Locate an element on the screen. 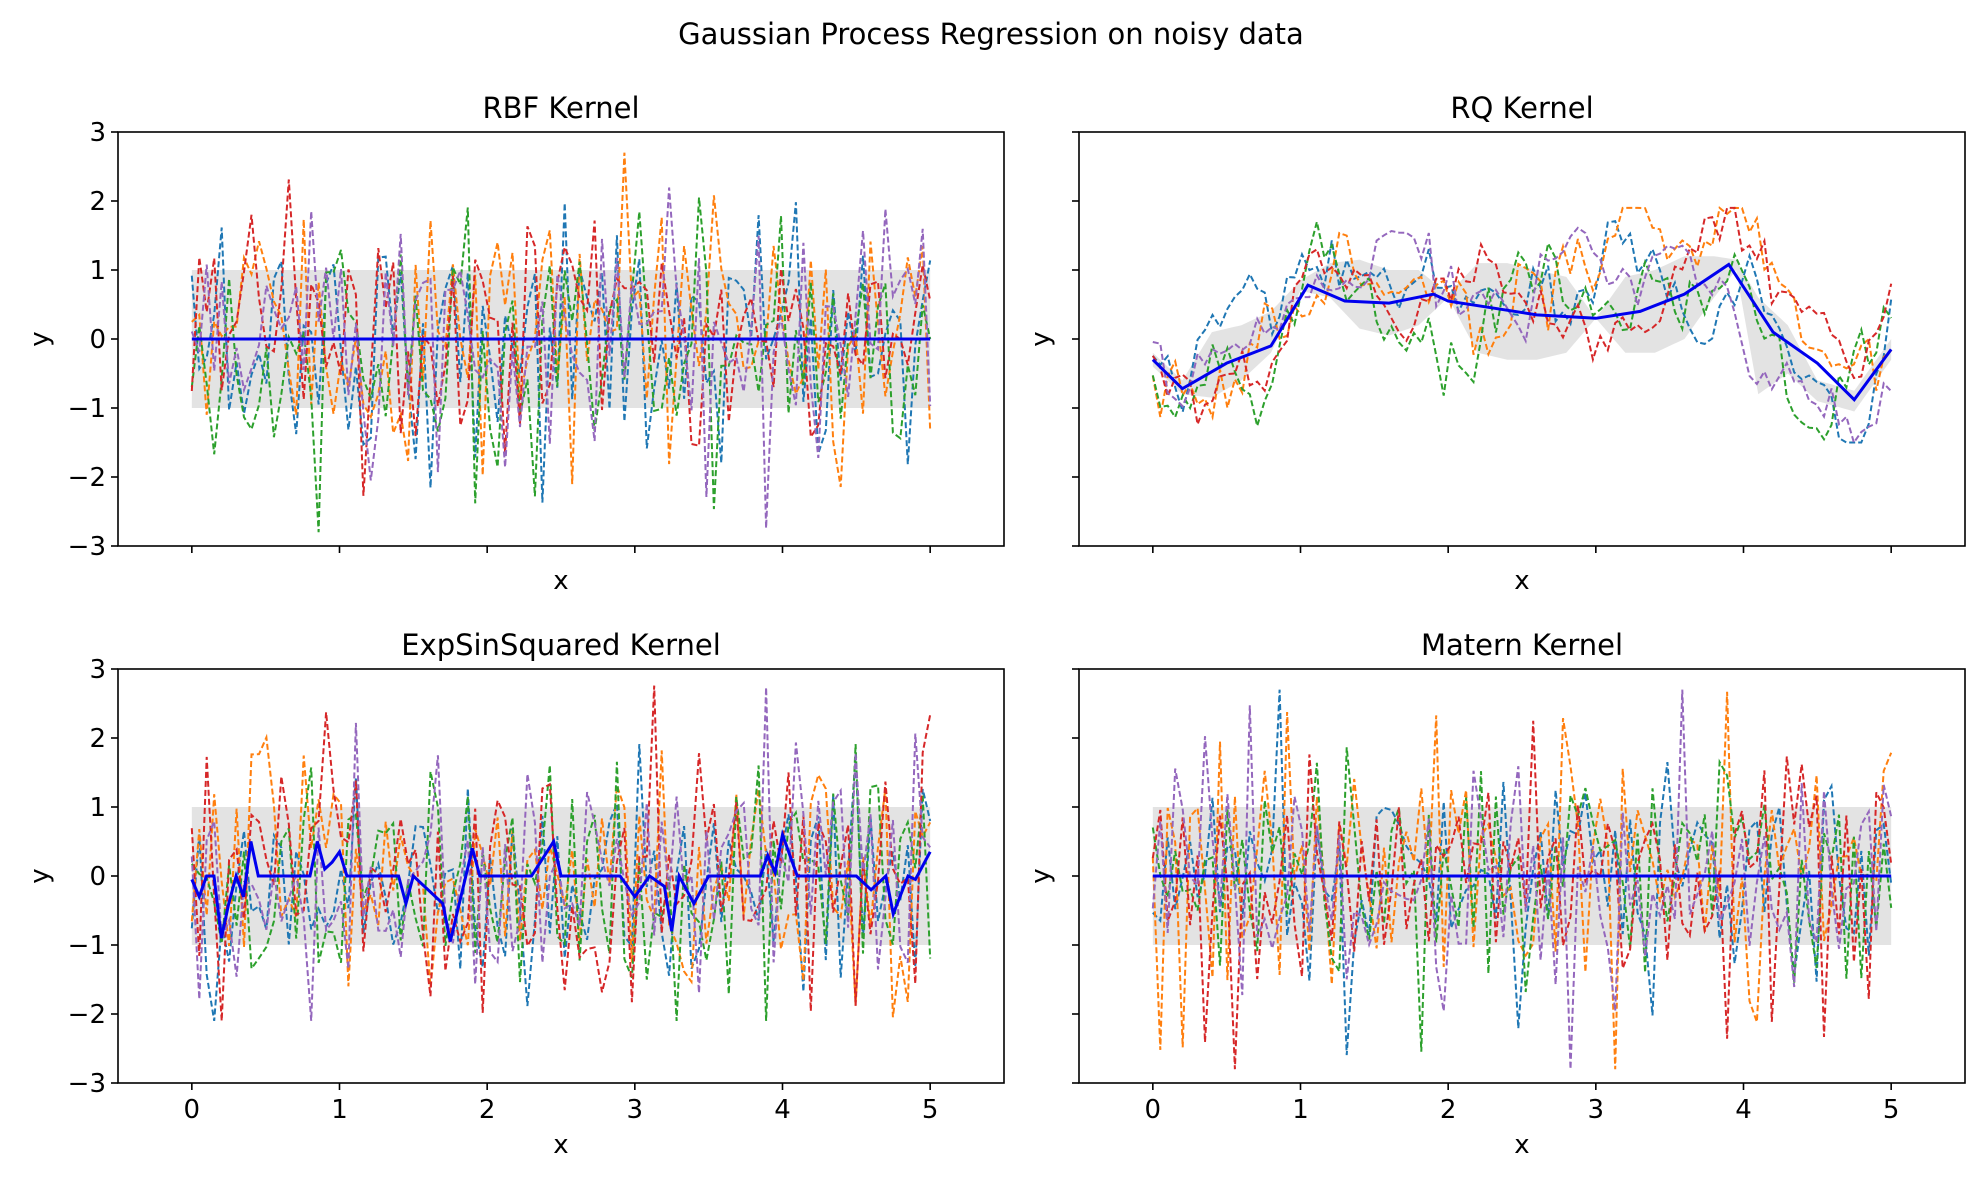  confidence-band is located at coordinates (1522, 334).